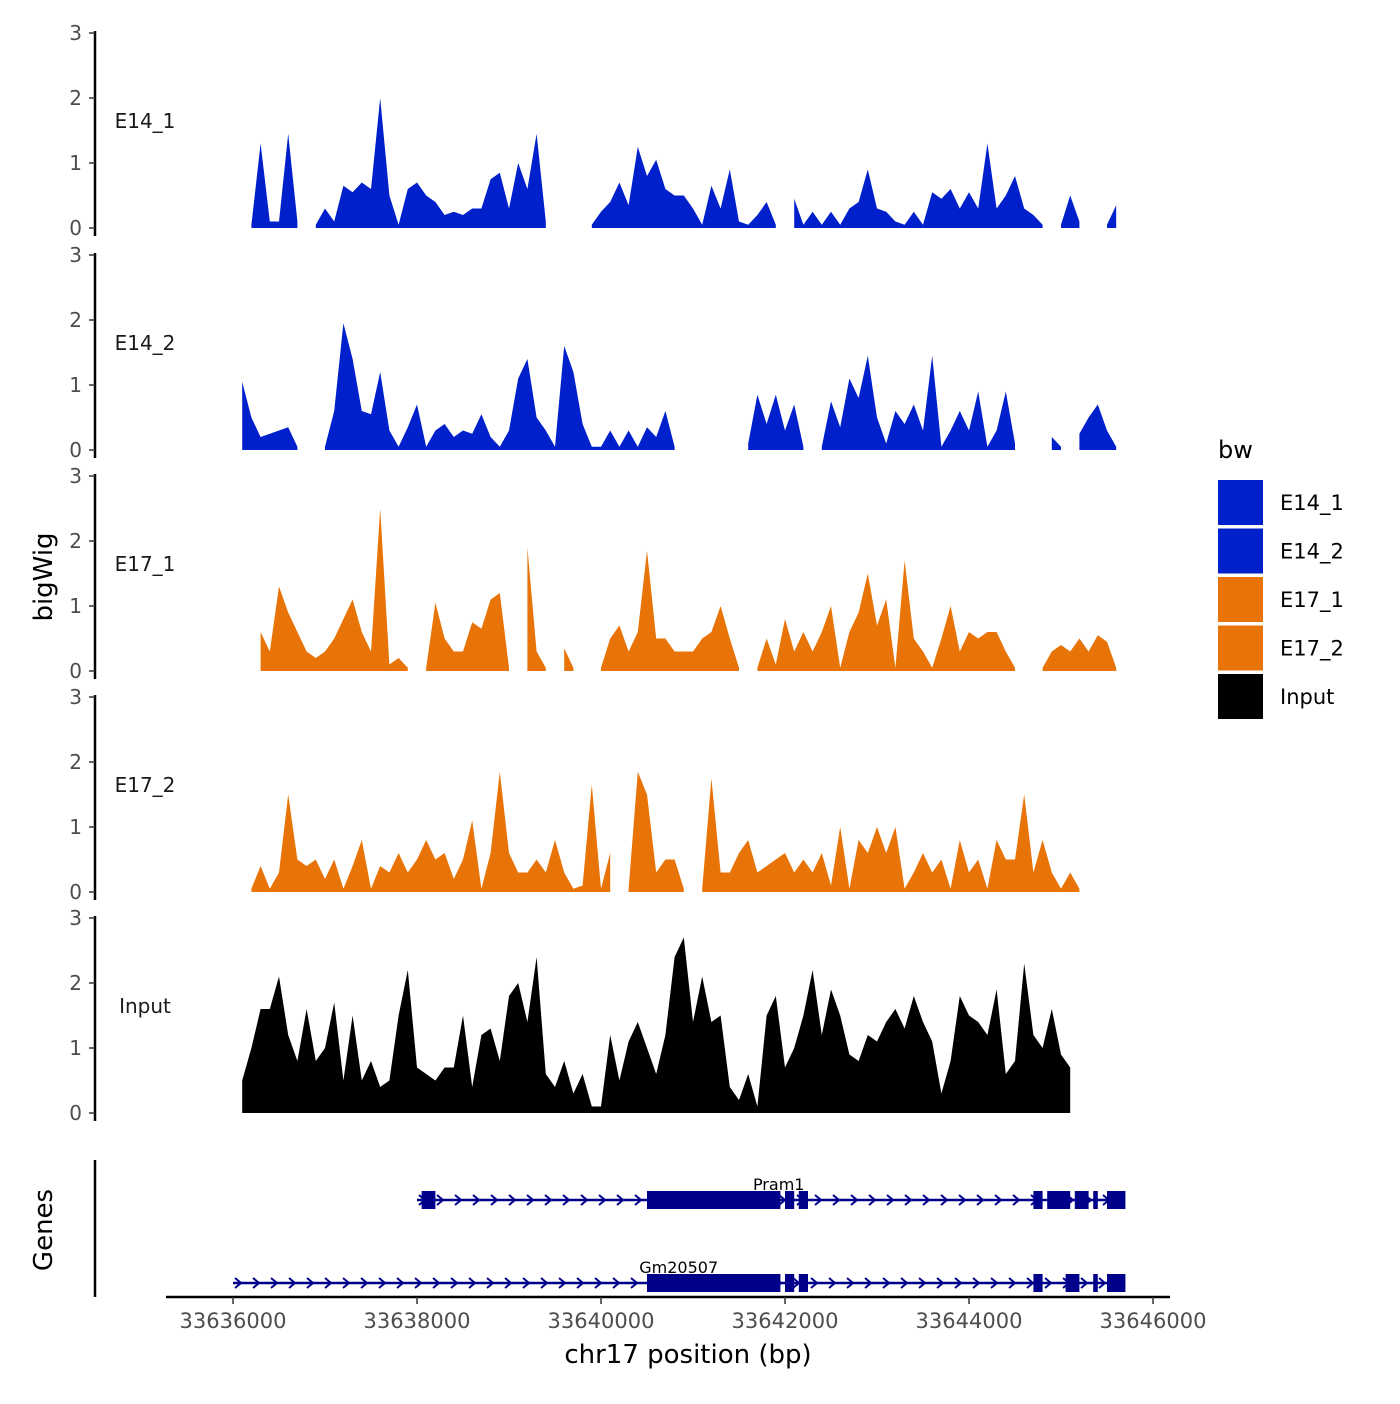  I want to click on legend-item-E14_1: E14_1, so click(1281, 502).